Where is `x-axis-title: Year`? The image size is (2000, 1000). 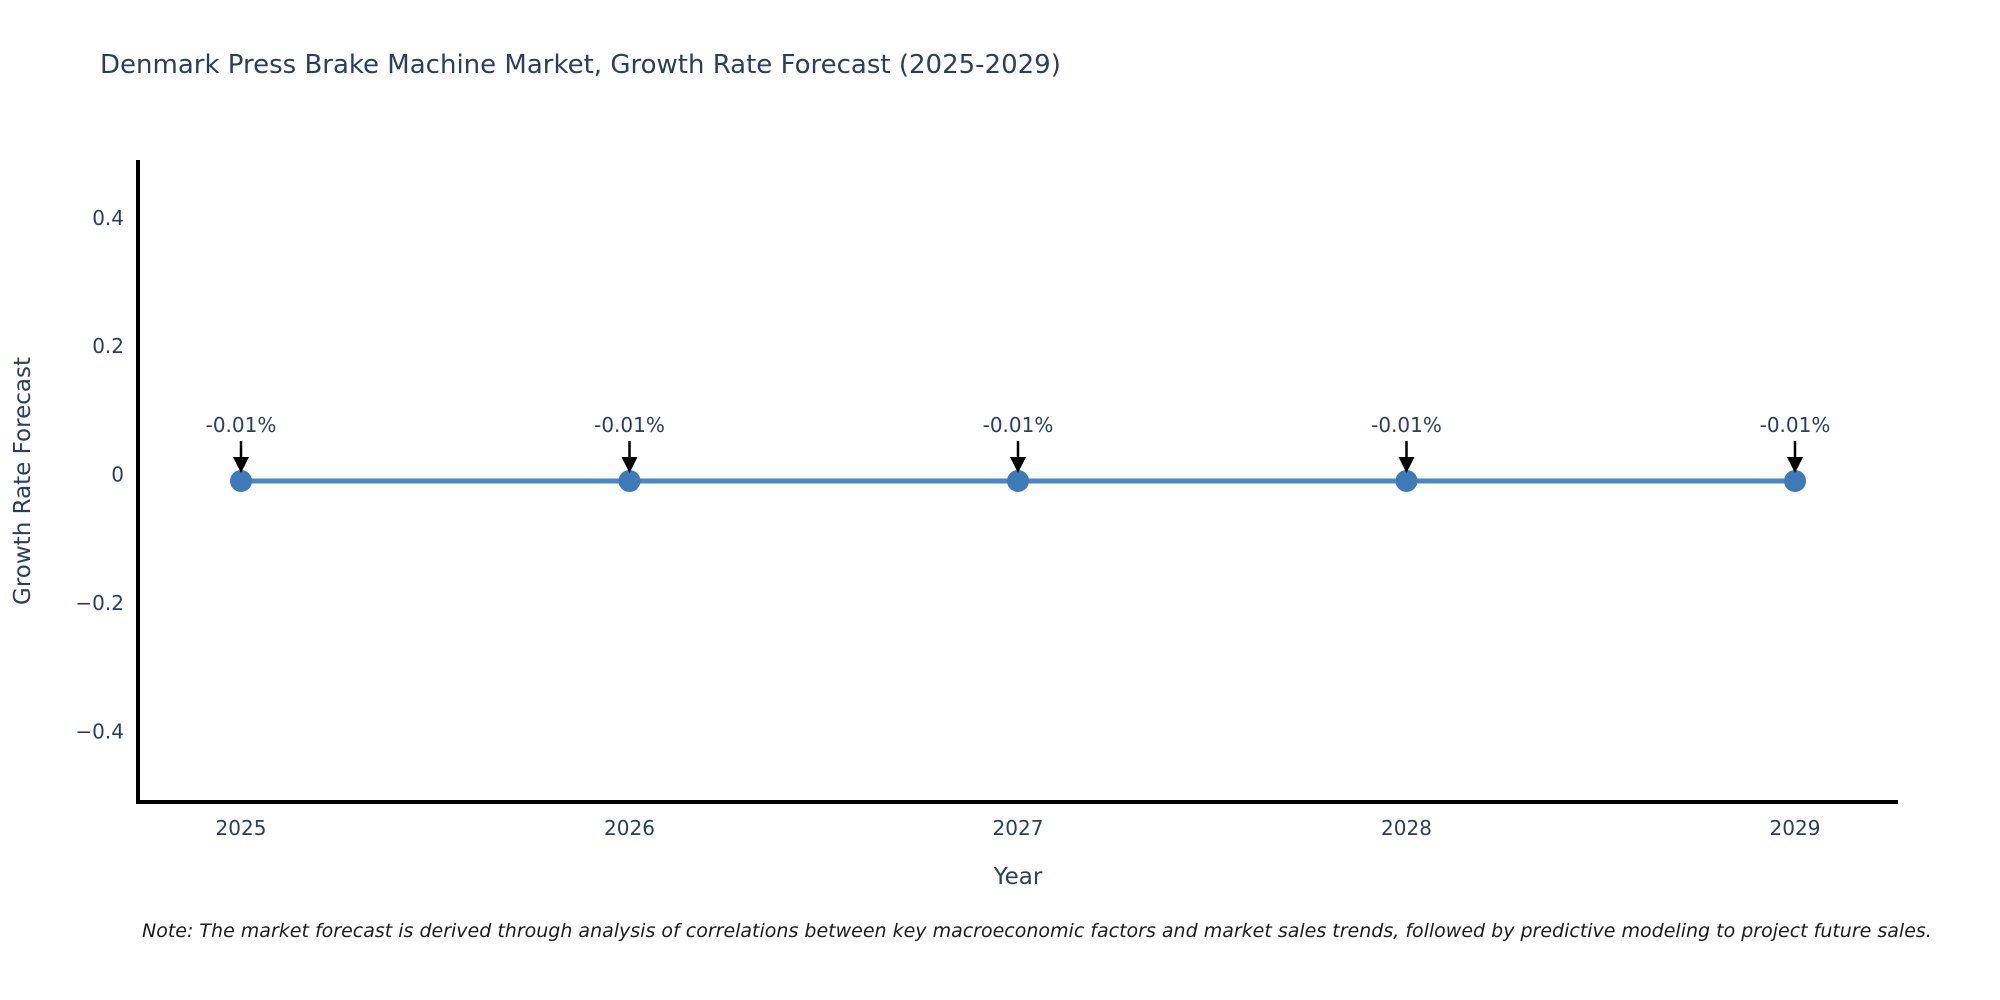 x-axis-title: Year is located at coordinates (1018, 877).